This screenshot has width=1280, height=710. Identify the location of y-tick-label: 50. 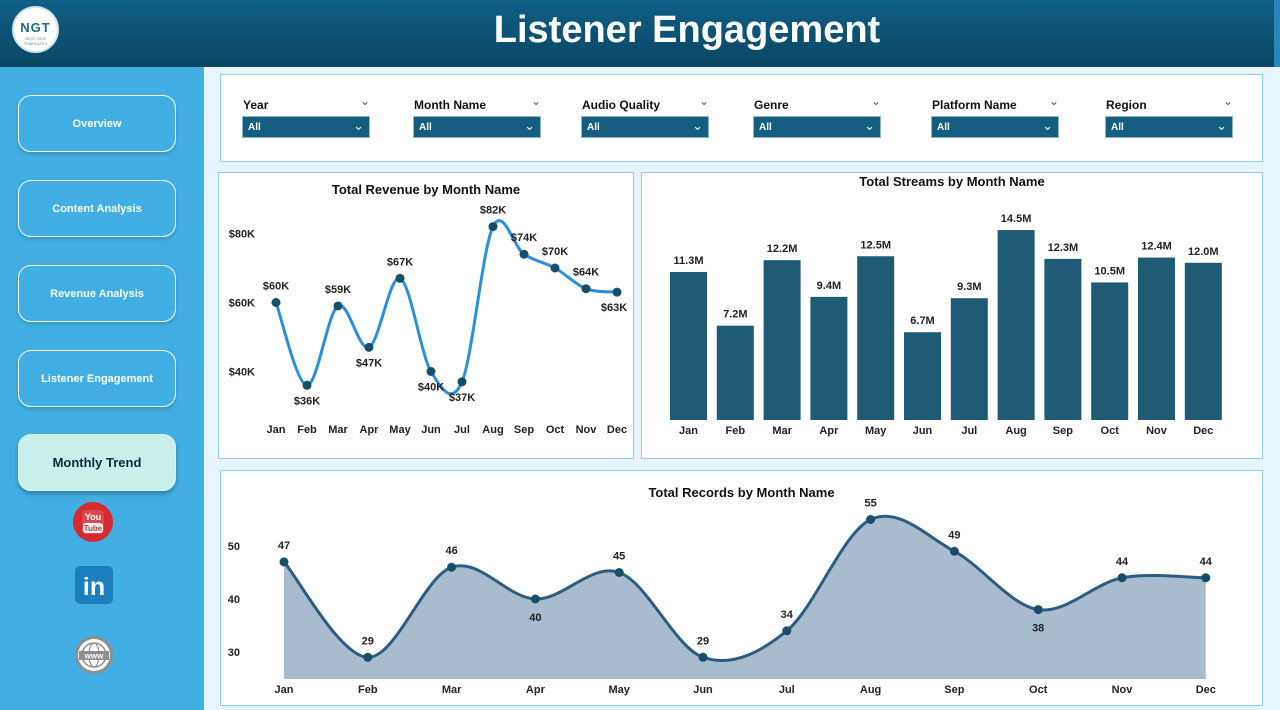
(234, 547).